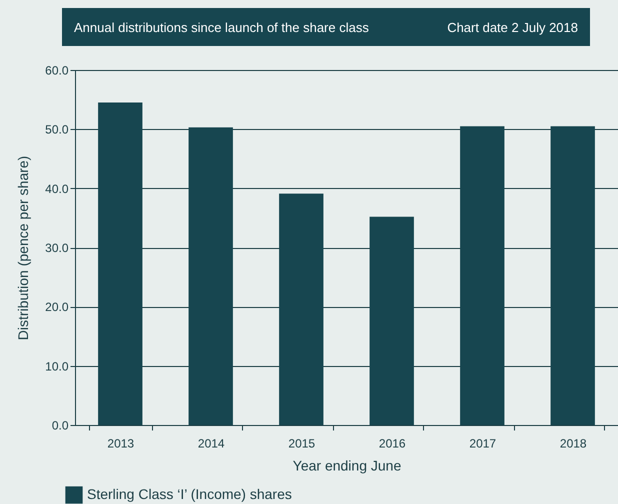  What do you see at coordinates (57, 248) in the screenshot?
I see `y-tick-label: 30.0` at bounding box center [57, 248].